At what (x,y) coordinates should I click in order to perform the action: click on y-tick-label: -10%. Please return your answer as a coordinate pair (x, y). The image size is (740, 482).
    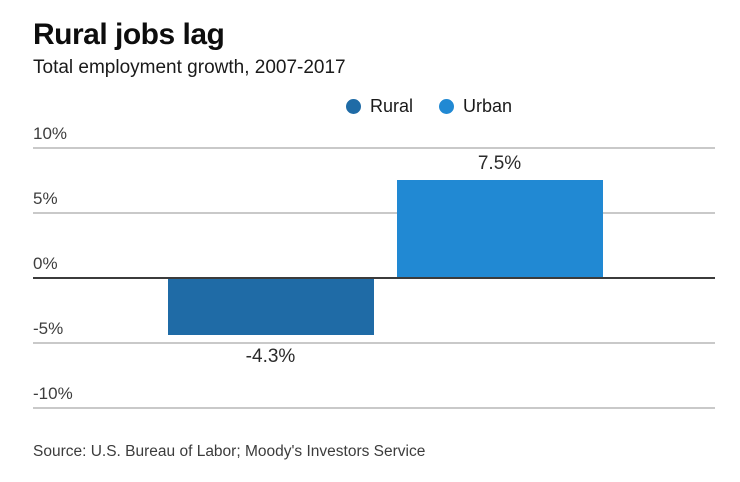
    Looking at the image, I should click on (53, 393).